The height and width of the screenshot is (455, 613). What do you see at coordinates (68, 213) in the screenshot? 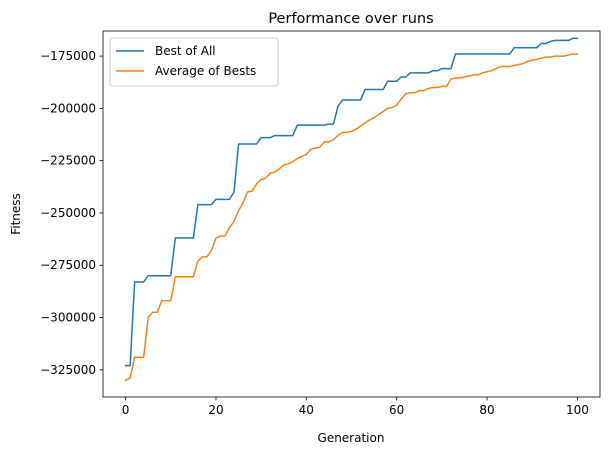
I see `y-tick-label: −250000` at bounding box center [68, 213].